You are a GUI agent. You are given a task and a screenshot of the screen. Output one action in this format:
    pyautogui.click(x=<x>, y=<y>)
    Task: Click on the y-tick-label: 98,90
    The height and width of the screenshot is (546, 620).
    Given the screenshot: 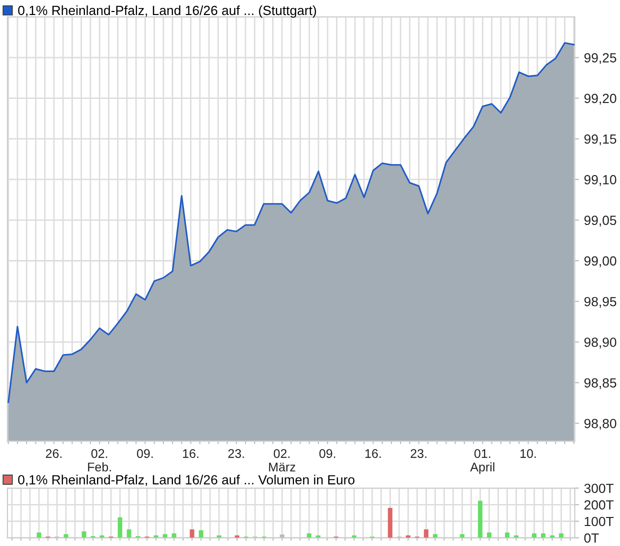 What is the action you would take?
    pyautogui.click(x=600, y=343)
    